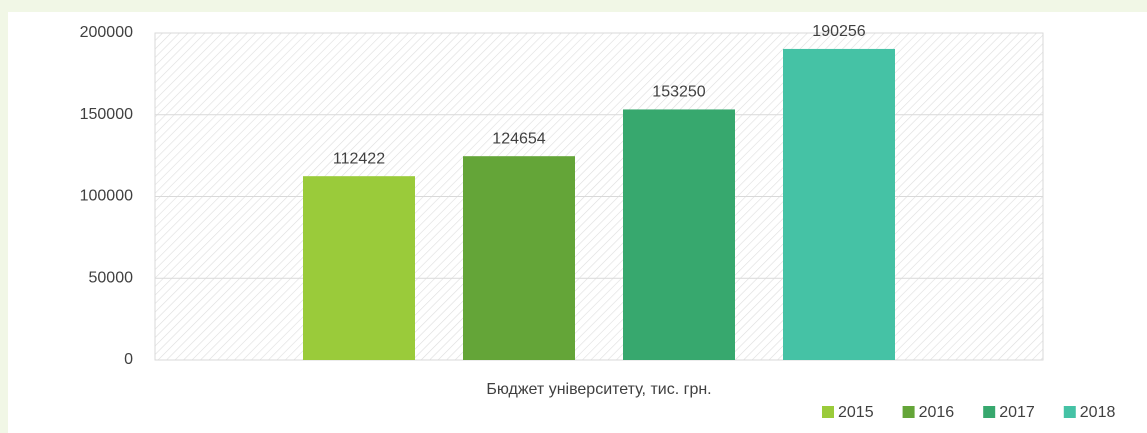  Describe the element at coordinates (598, 389) in the screenshot. I see `x-tick-label: Бюджет університету, тис. грн.` at that location.